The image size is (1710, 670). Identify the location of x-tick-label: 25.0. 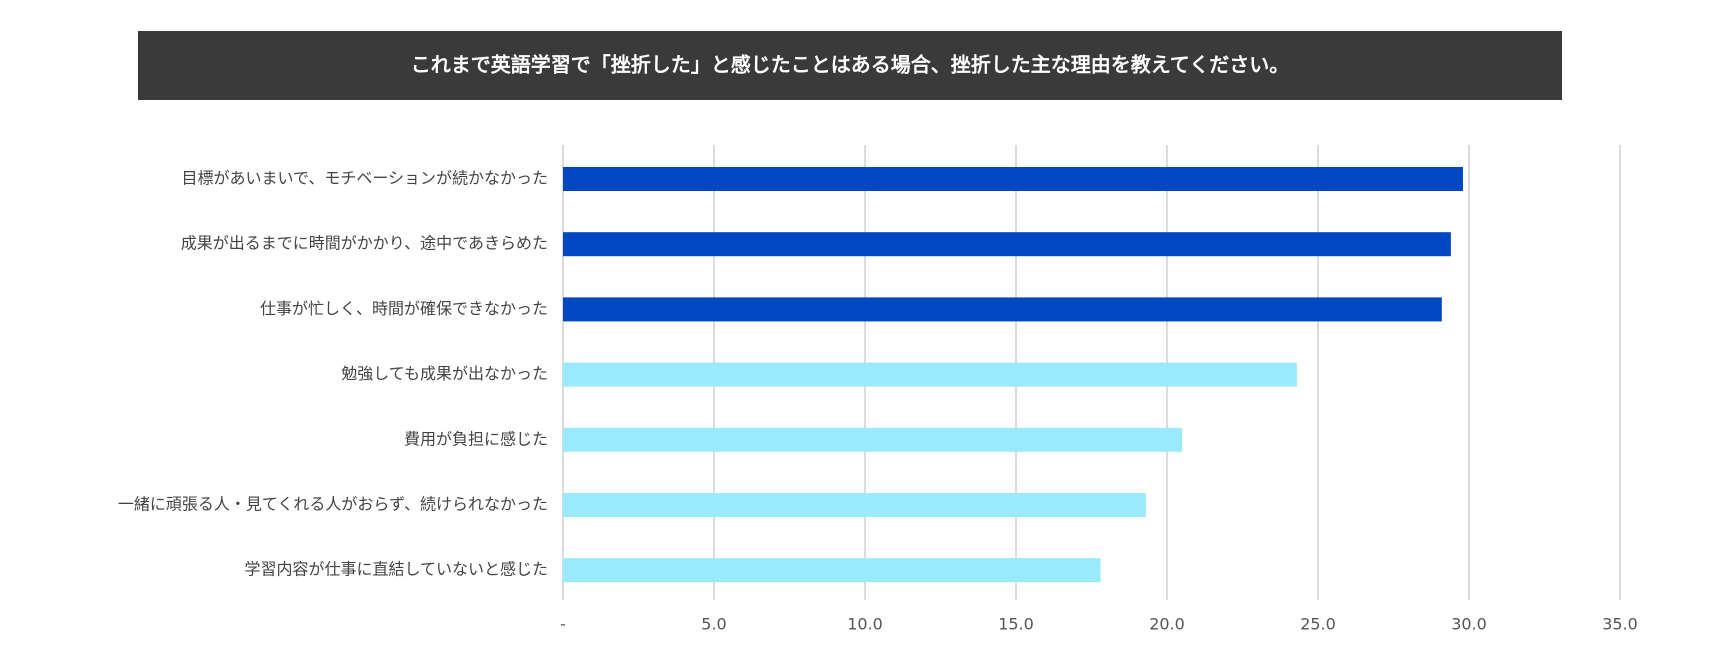
(1318, 624).